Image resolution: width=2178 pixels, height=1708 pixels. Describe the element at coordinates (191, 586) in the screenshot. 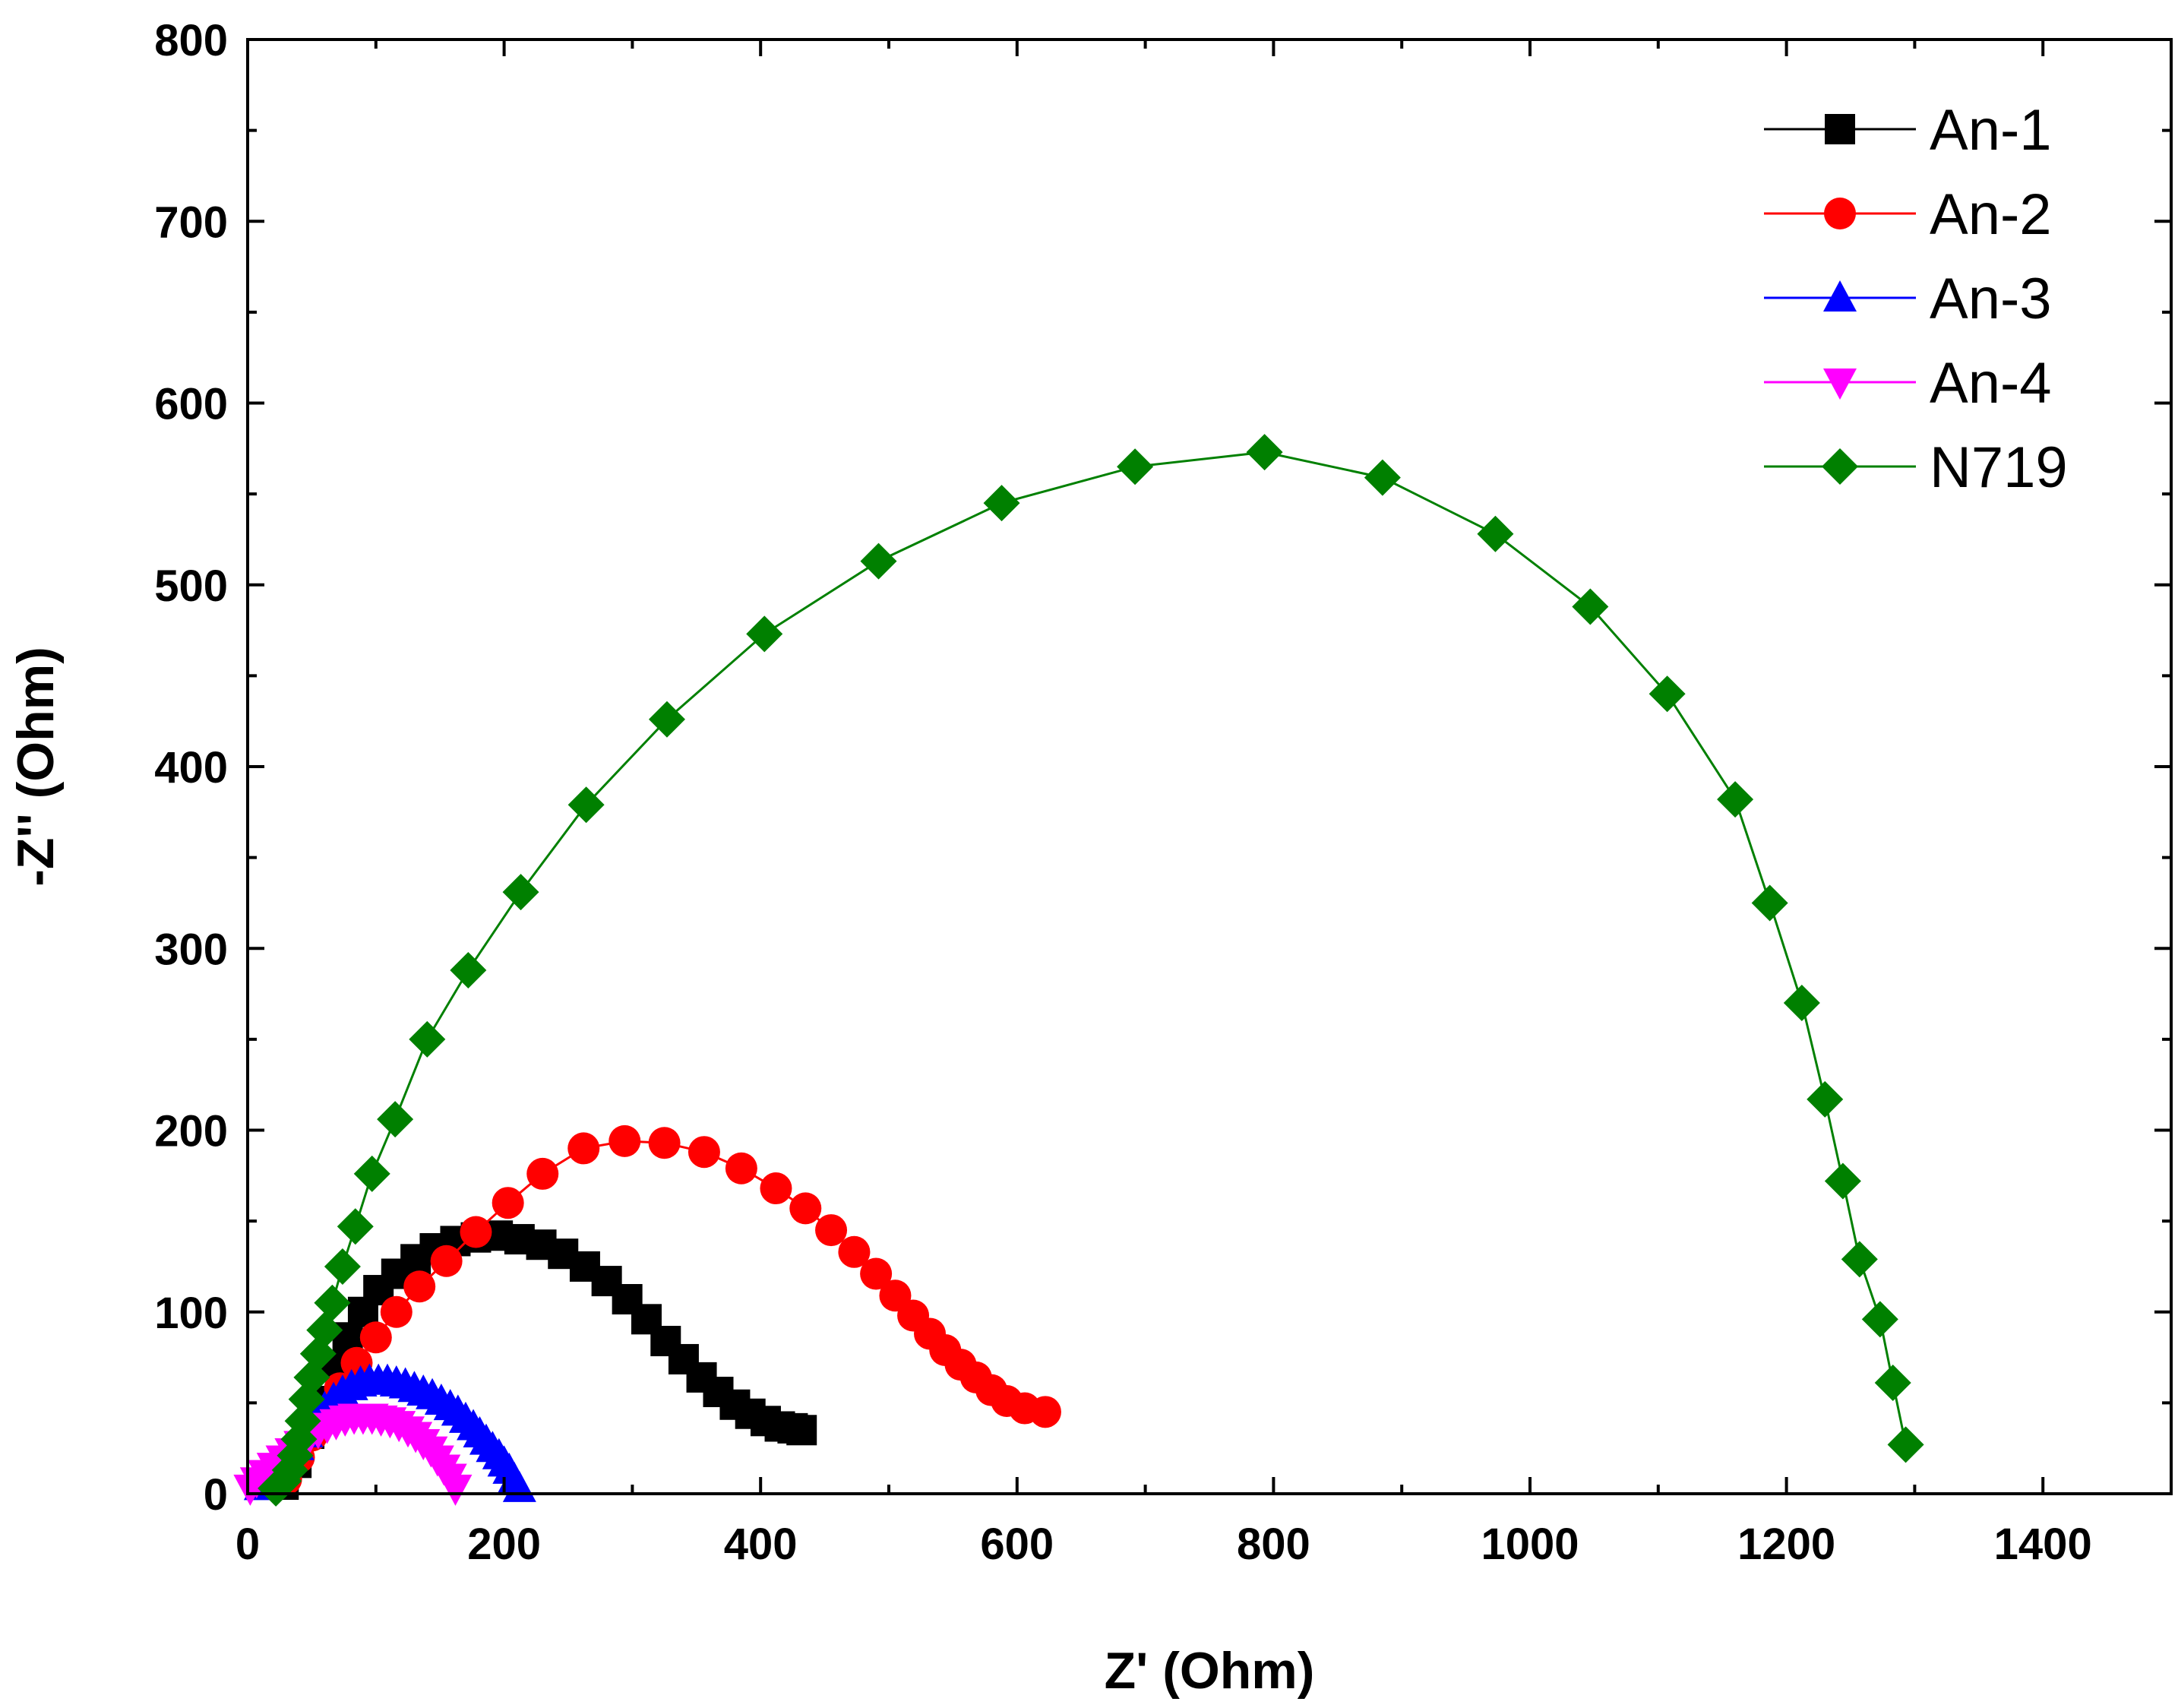

I see `y-tick-label: 500` at that location.